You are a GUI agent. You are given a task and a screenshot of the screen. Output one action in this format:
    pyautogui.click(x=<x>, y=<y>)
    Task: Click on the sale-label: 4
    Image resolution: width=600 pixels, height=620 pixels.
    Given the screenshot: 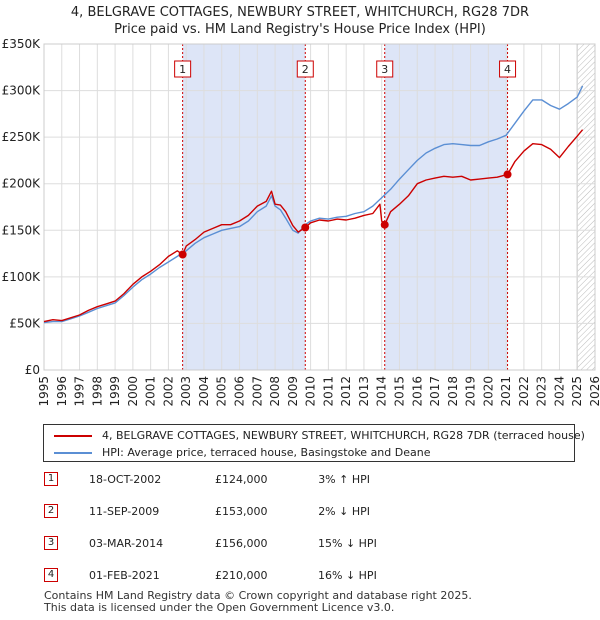 What is the action you would take?
    pyautogui.click(x=507, y=69)
    